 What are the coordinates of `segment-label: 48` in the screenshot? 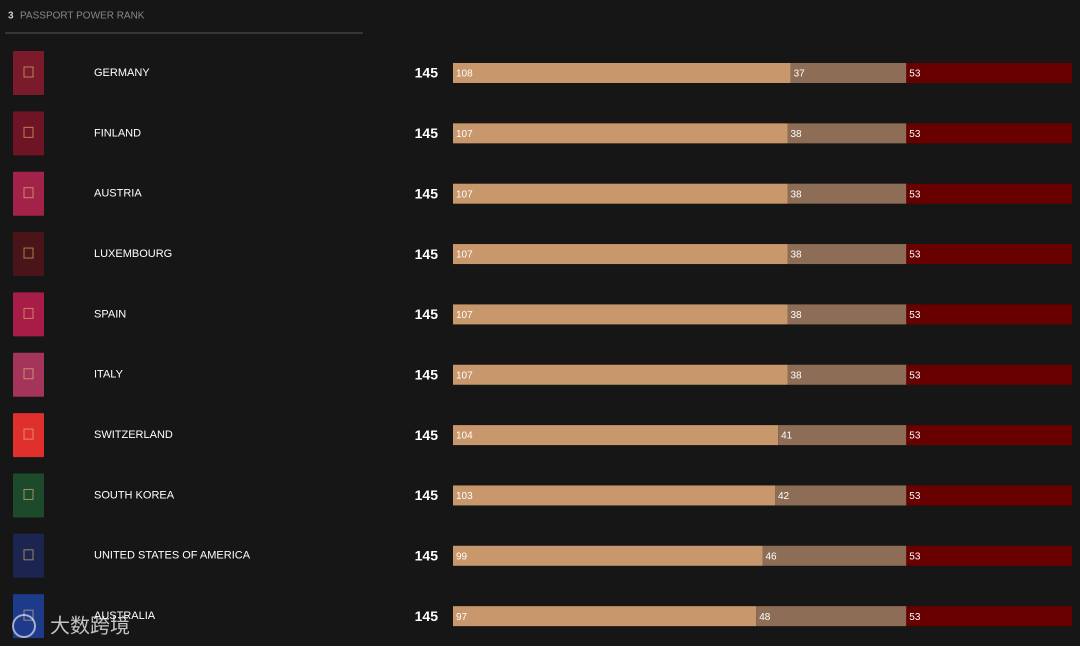 It's located at (765, 617).